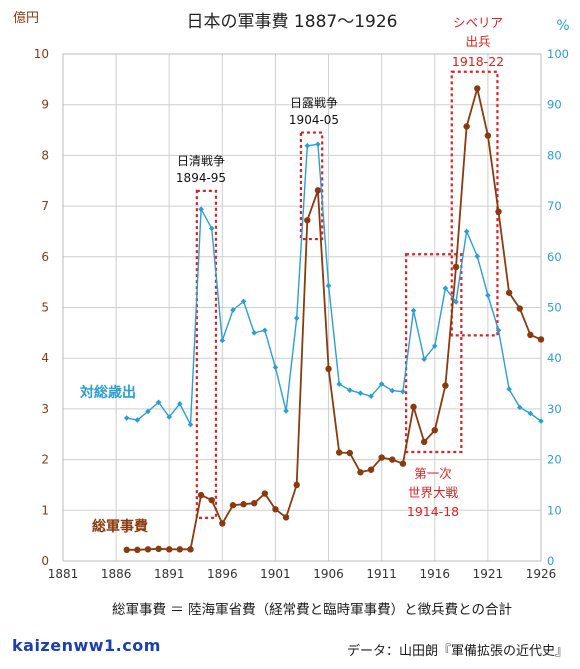 Image resolution: width=580 pixels, height=669 pixels. What do you see at coordinates (45, 510) in the screenshot?
I see `left-tick-label: 1` at bounding box center [45, 510].